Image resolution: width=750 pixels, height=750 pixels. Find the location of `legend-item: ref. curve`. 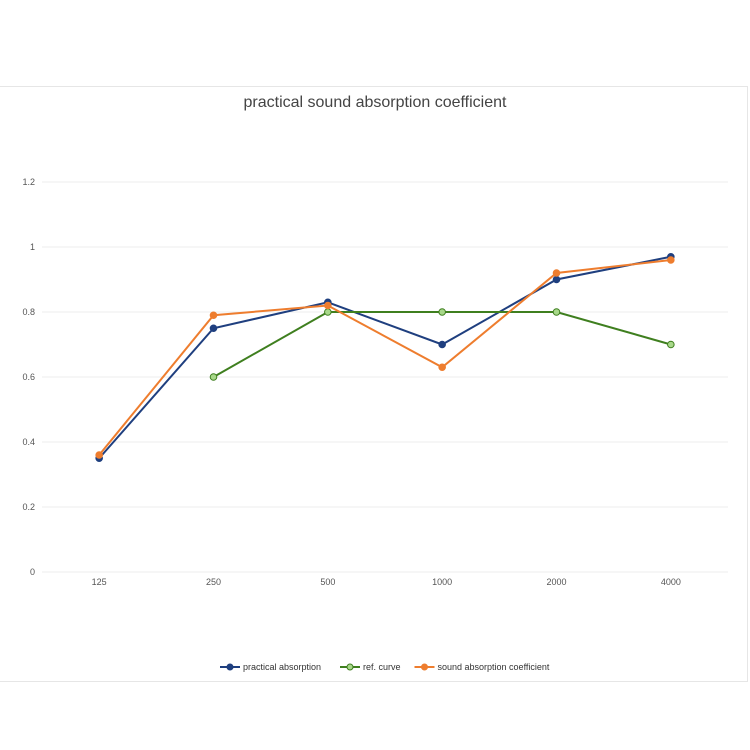

legend-item: ref. curve is located at coordinates (370, 667).